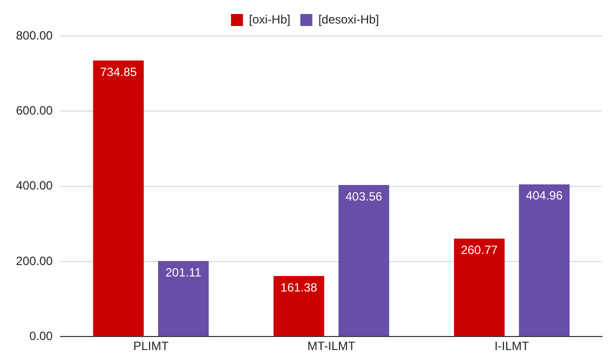 The width and height of the screenshot is (614, 363). Describe the element at coordinates (35, 35) in the screenshot. I see `y-tick-label: 800.00` at that location.